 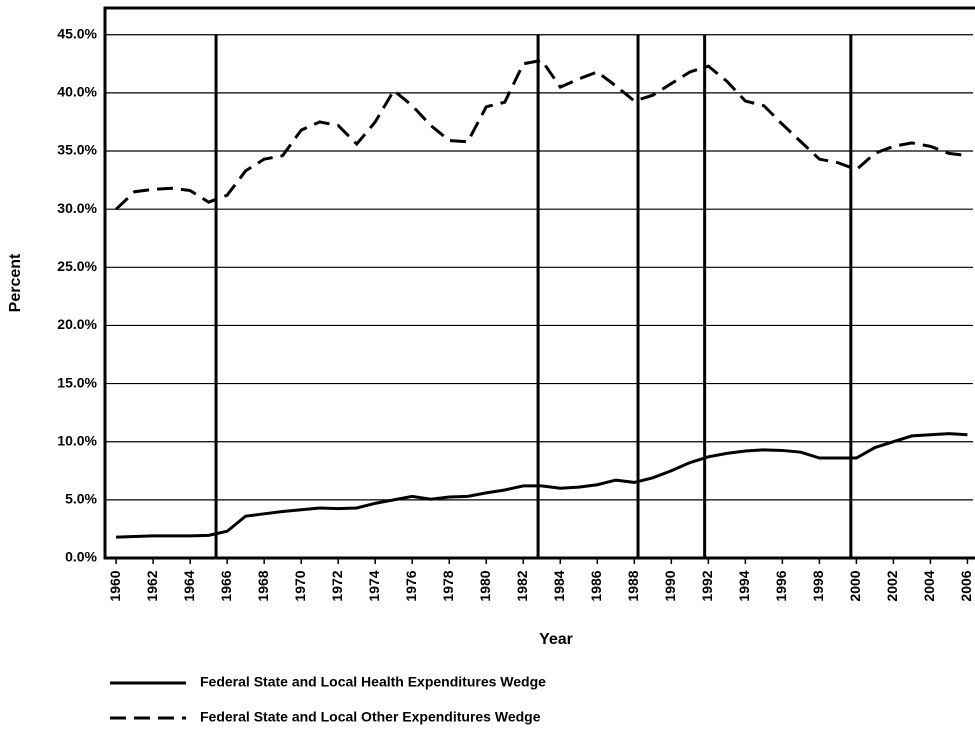 I want to click on x-tick-label: 1966, so click(x=226, y=585).